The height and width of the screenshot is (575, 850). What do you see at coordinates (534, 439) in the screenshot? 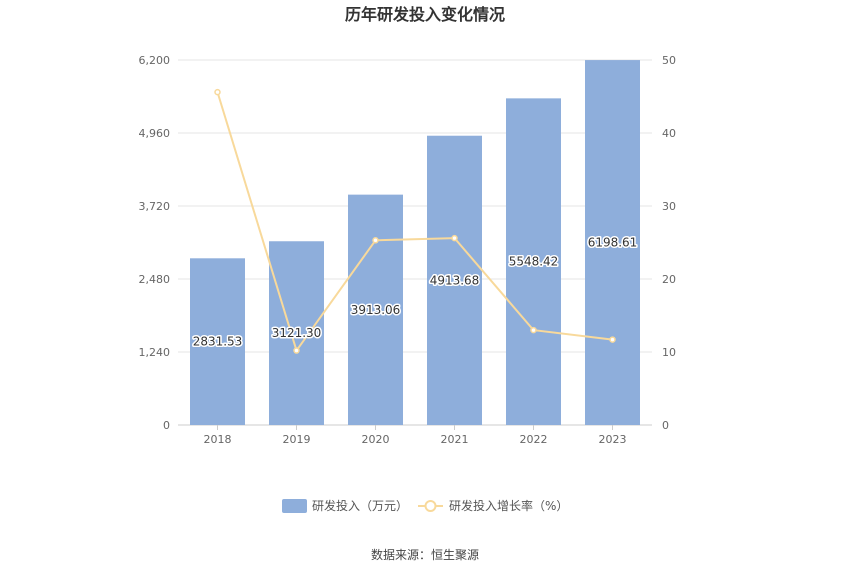
I see `x-axis-tick-label: 2022` at bounding box center [534, 439].